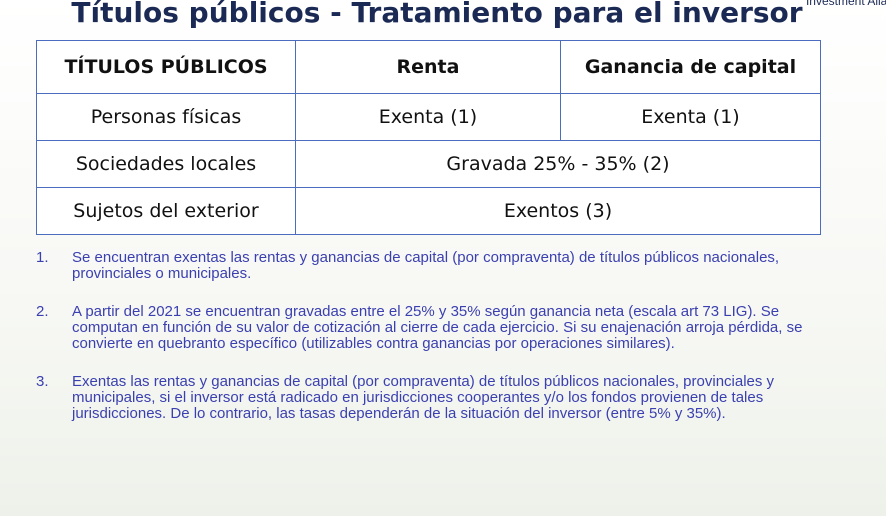 This screenshot has width=886, height=516. I want to click on corner-logo-text: Investment Allai, so click(845, 4).